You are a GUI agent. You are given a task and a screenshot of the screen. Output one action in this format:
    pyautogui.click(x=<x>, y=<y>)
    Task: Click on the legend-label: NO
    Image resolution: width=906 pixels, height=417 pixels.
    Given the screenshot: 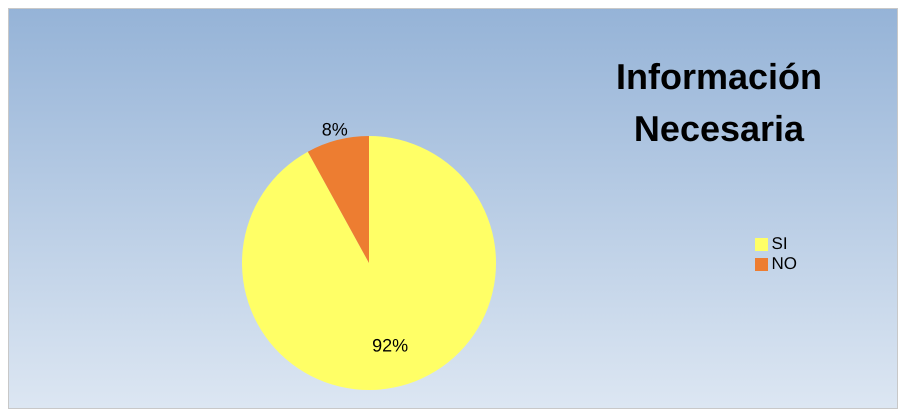 What is the action you would take?
    pyautogui.click(x=784, y=264)
    